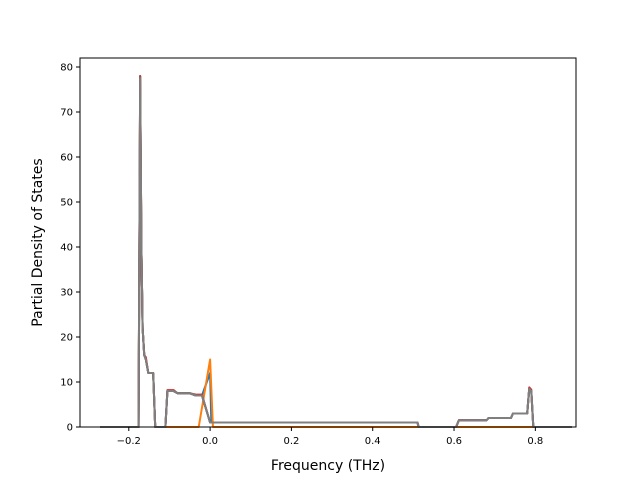 The width and height of the screenshot is (640, 480). I want to click on y-tick-label: 70, so click(66, 113).